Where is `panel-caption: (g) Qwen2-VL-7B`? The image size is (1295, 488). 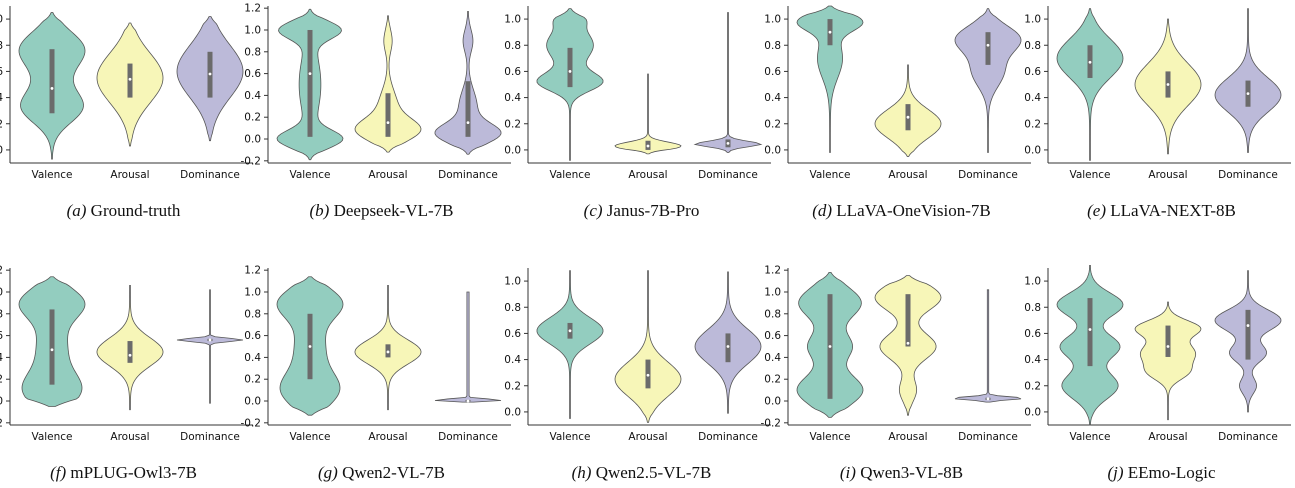 panel-caption: (g) Qwen2-VL-7B is located at coordinates (381, 472).